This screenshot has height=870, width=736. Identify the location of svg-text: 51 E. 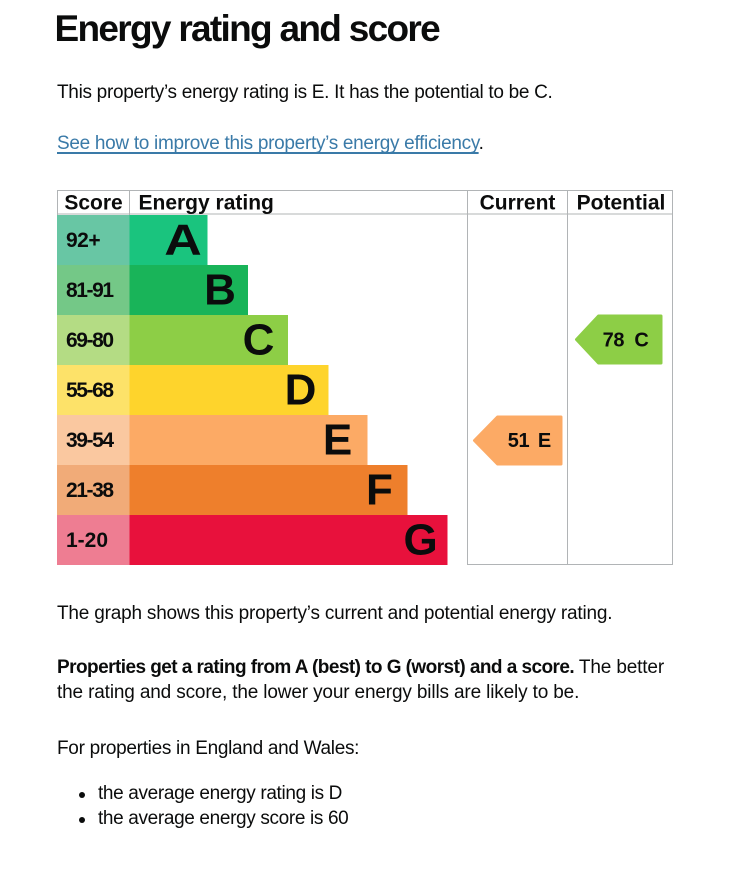
(529, 441).